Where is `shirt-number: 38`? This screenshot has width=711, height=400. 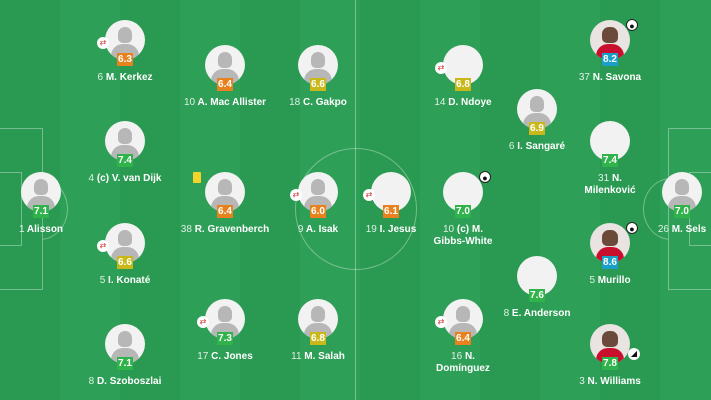 shirt-number: 38 is located at coordinates (186, 229).